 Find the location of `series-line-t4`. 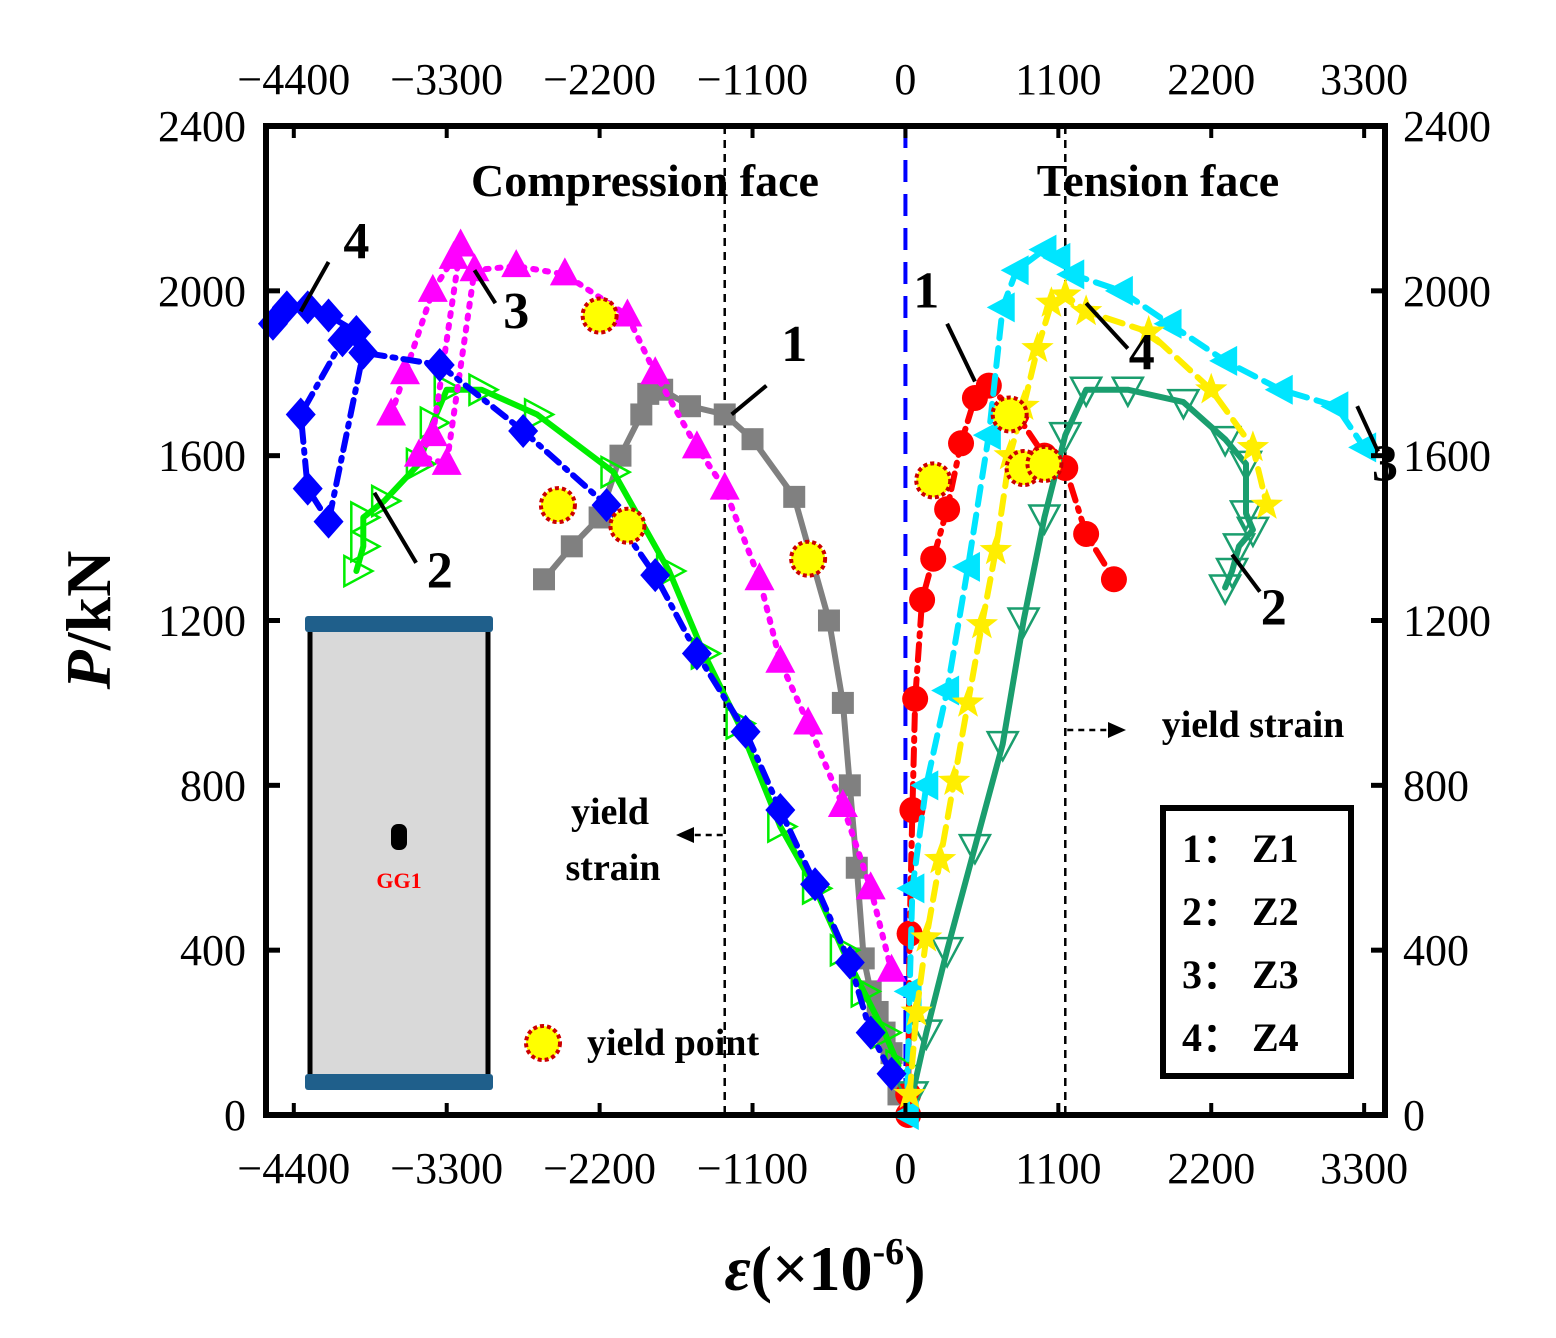

series-line-t4 is located at coordinates (1088, 695).